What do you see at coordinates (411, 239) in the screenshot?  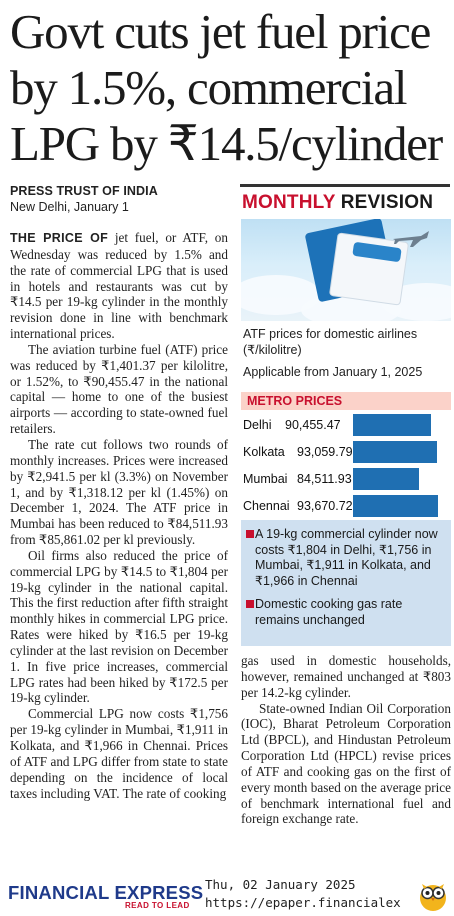 I see `airplane-icon` at bounding box center [411, 239].